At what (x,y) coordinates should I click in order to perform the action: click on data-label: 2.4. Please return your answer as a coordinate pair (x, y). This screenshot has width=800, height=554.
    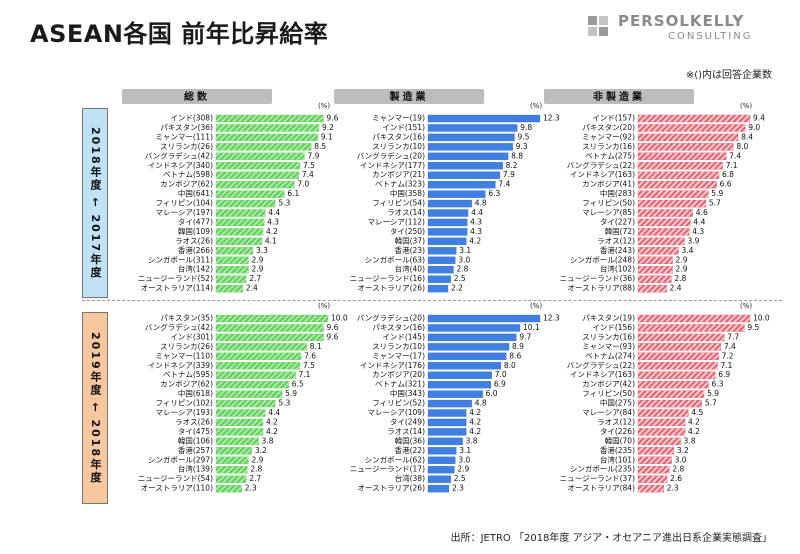
    Looking at the image, I should click on (252, 288).